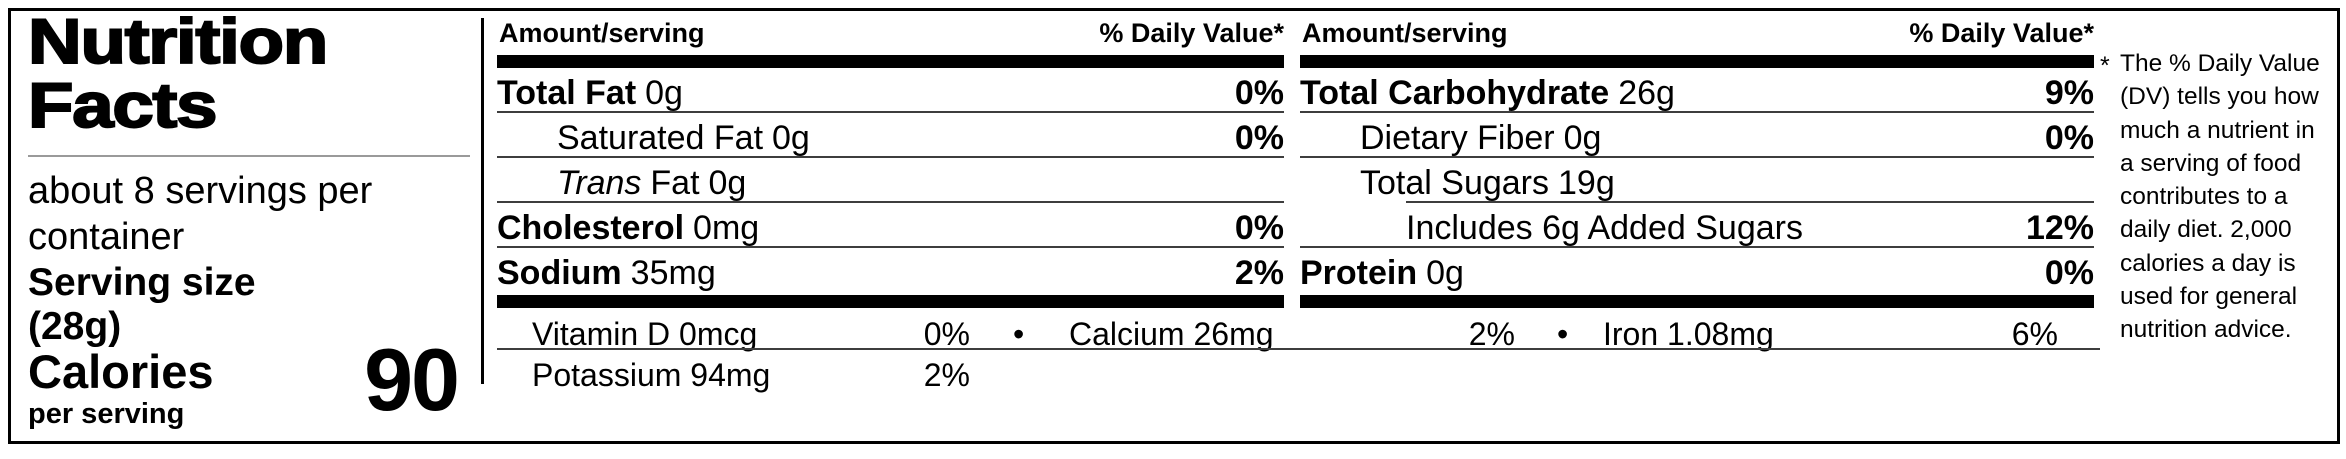 The image size is (2346, 459). Describe the element at coordinates (249, 156) in the screenshot. I see `title-divider` at that location.